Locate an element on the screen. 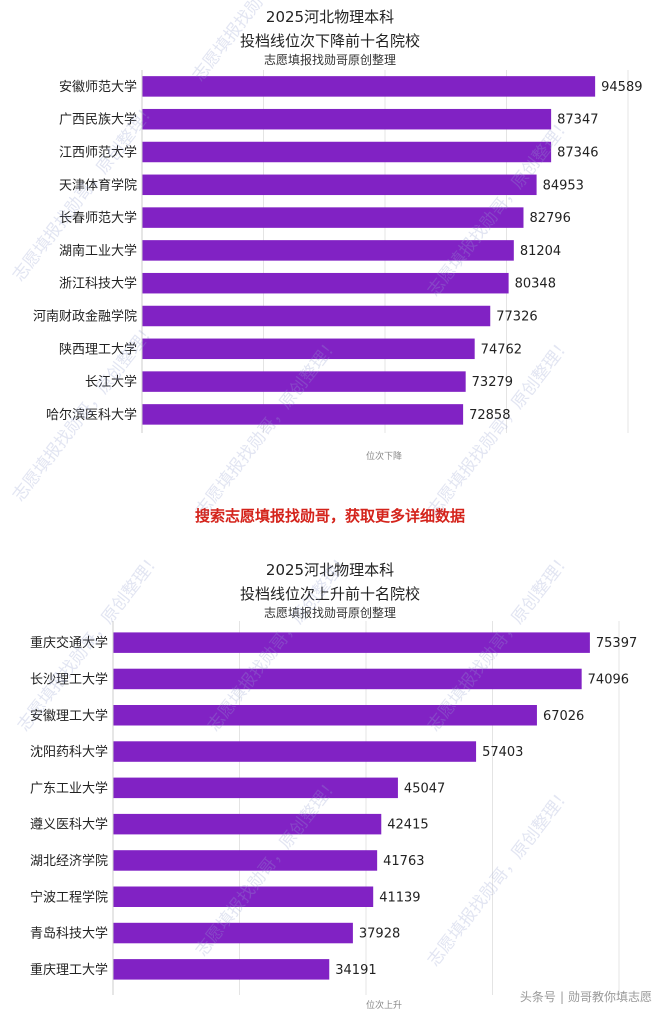 The height and width of the screenshot is (1011, 660). category-label: 长江大学 is located at coordinates (111, 382).